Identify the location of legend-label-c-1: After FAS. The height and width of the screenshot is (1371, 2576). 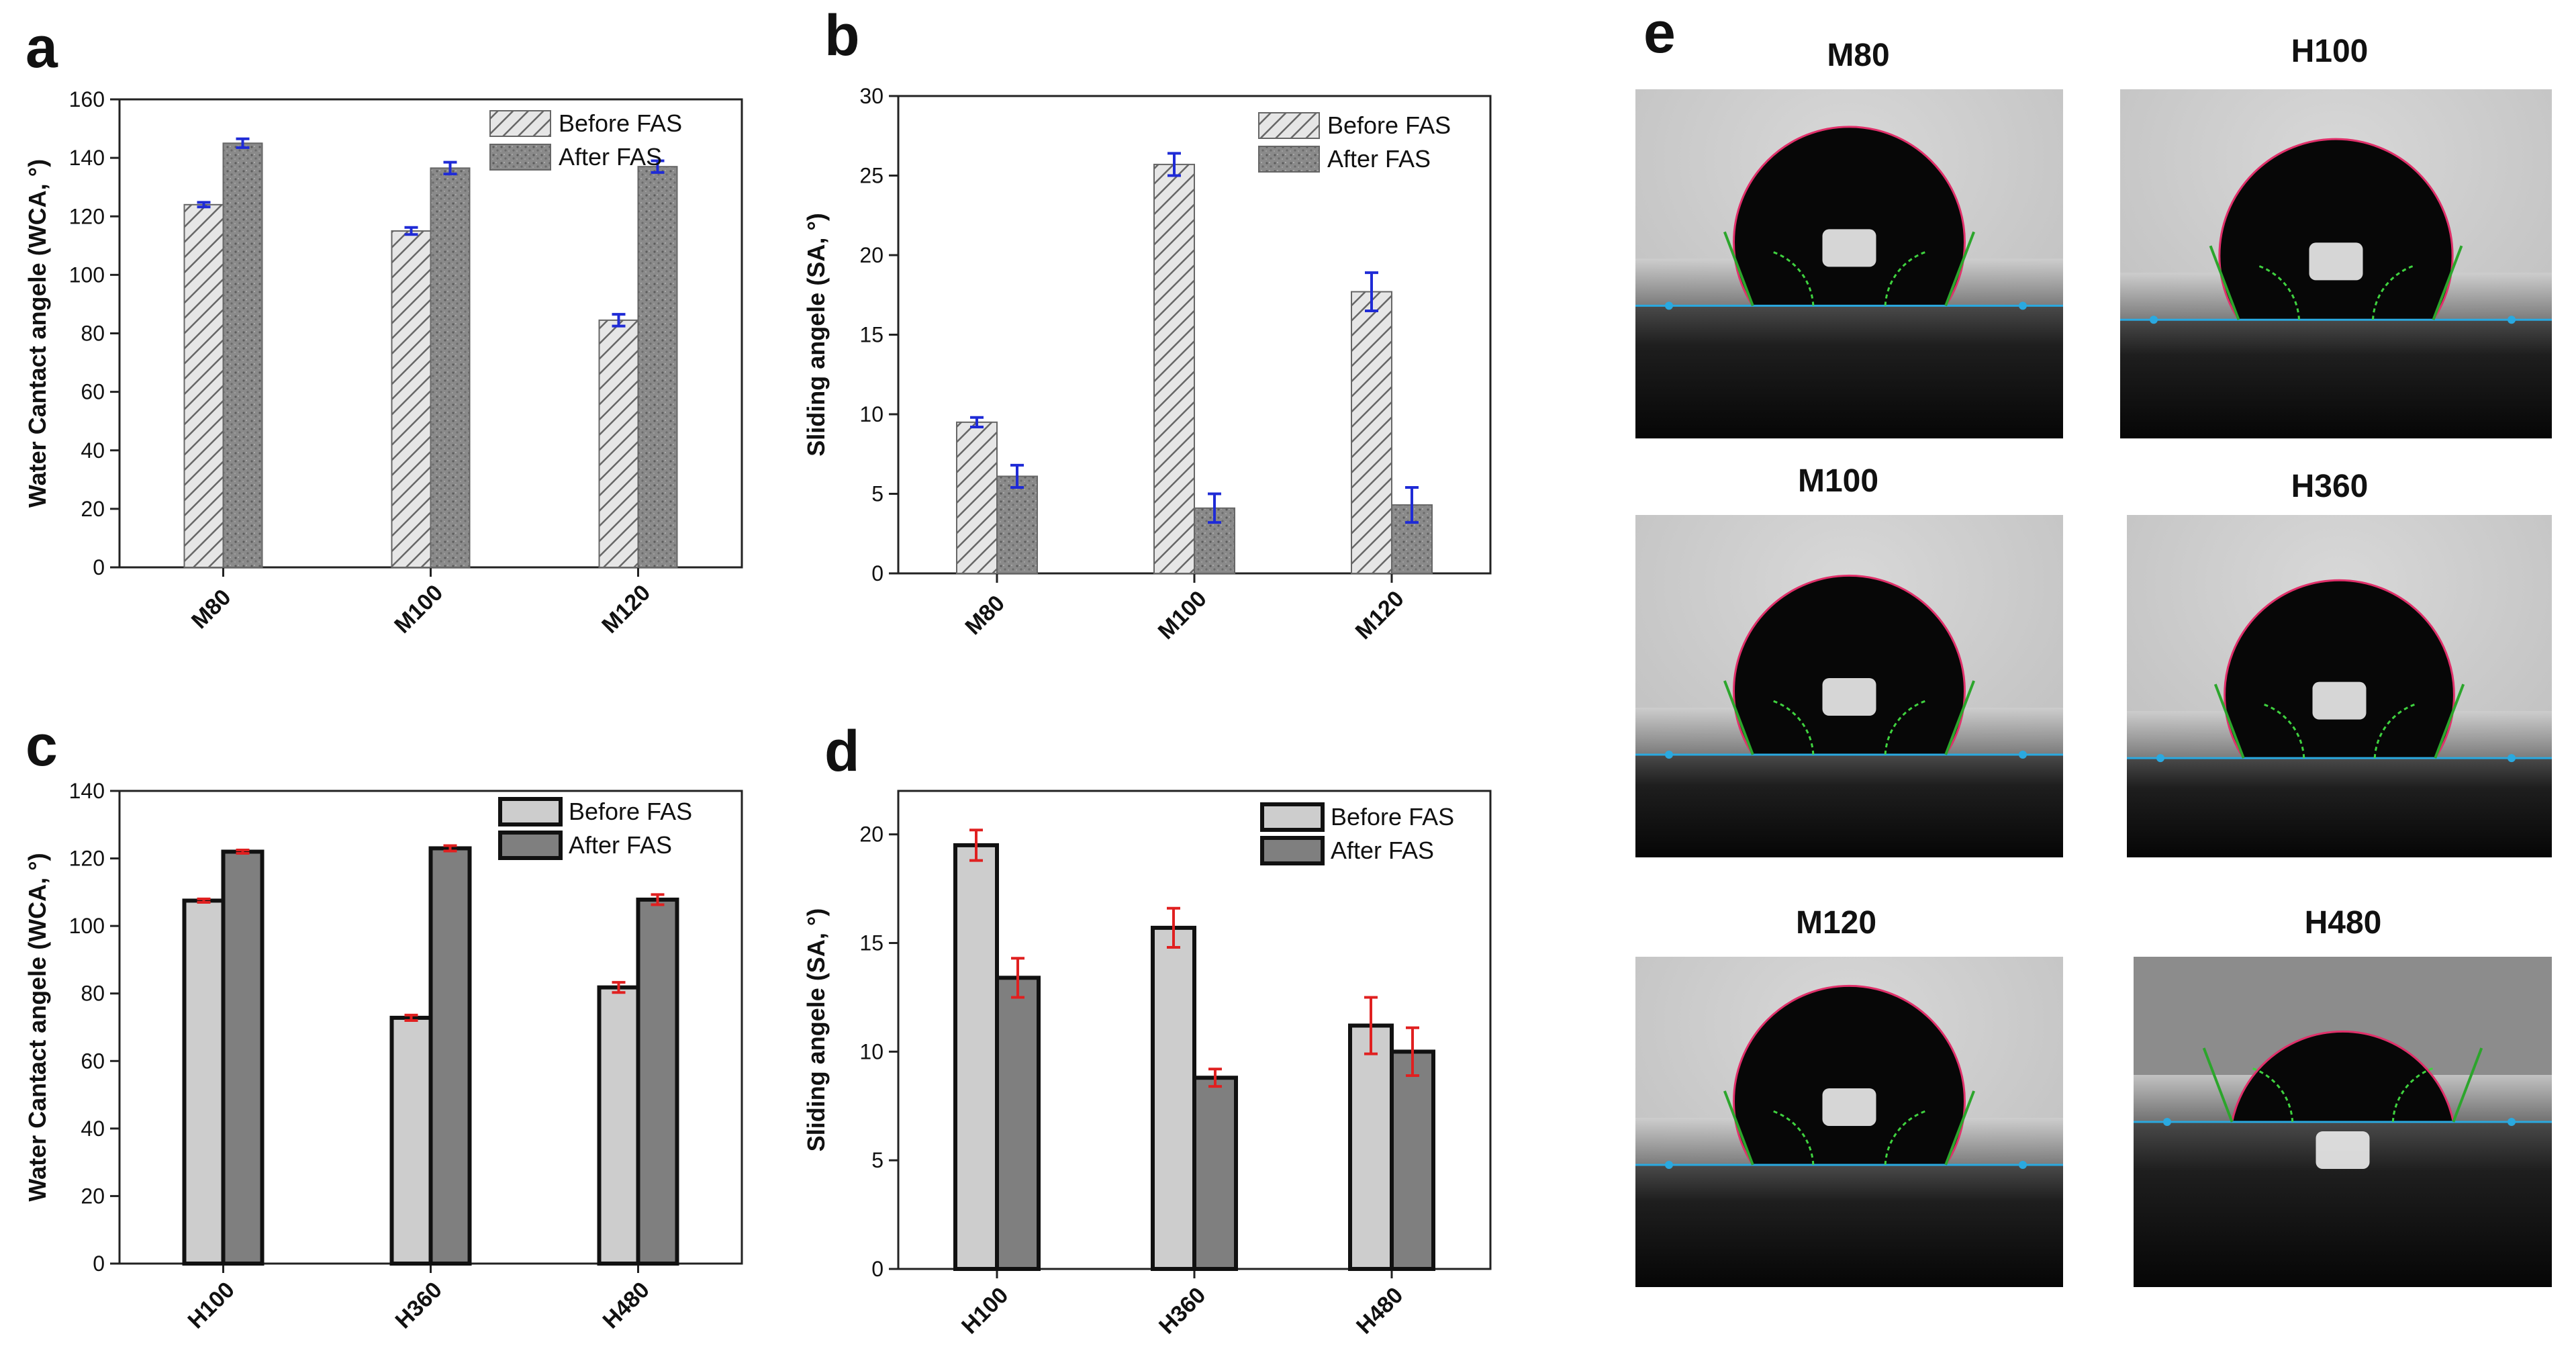
(620, 845).